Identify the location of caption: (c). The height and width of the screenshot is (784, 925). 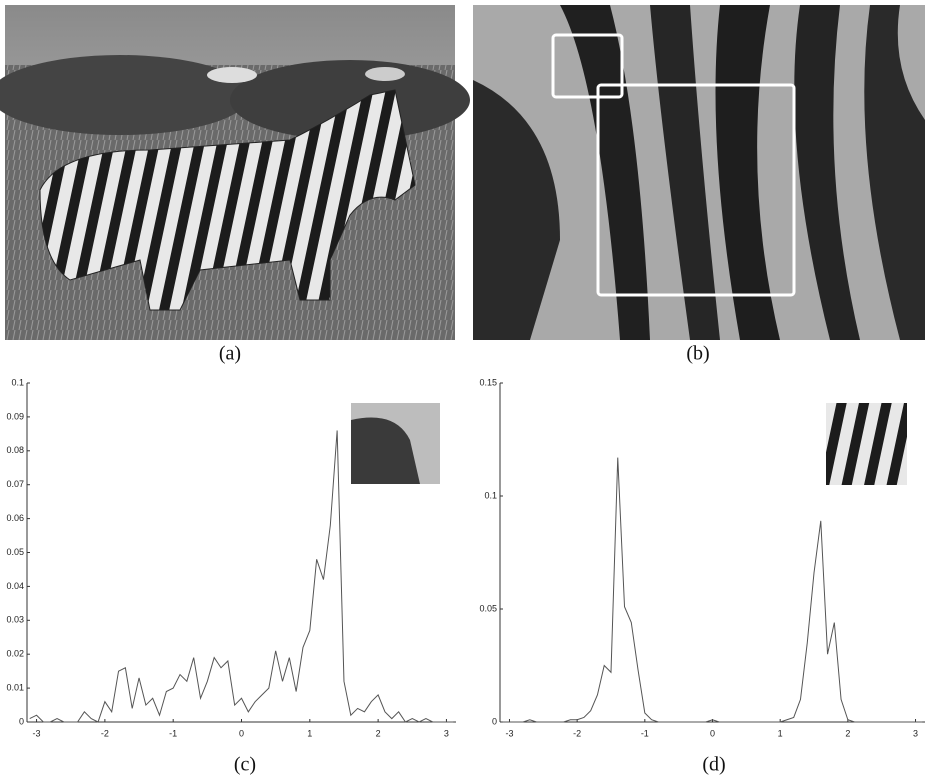
(245, 765).